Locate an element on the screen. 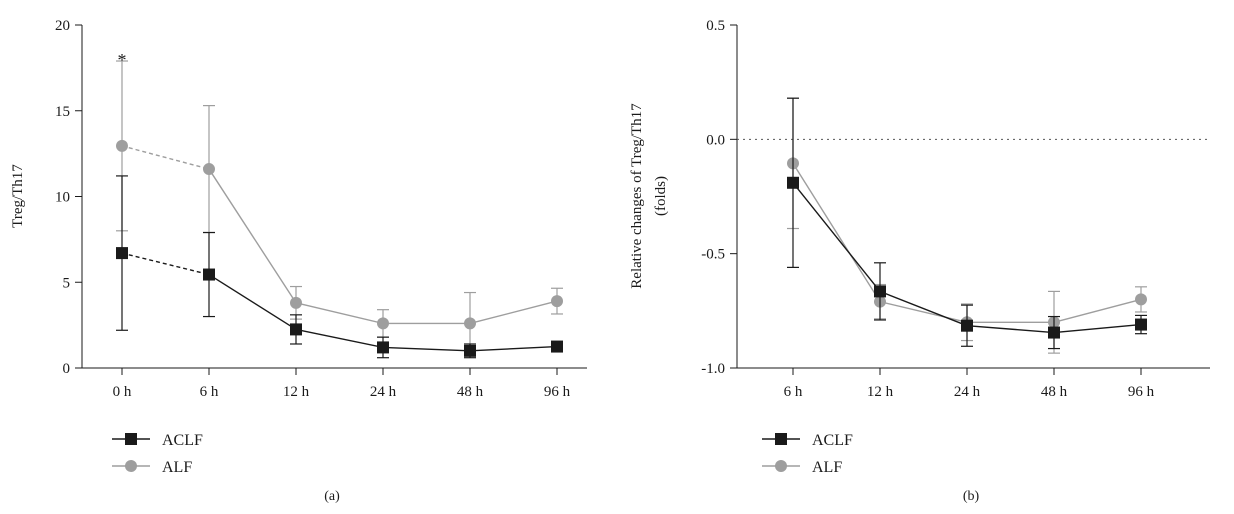 This screenshot has width=1234, height=514. panel-a-legend-aclf-swatch-marker is located at coordinates (131, 439).